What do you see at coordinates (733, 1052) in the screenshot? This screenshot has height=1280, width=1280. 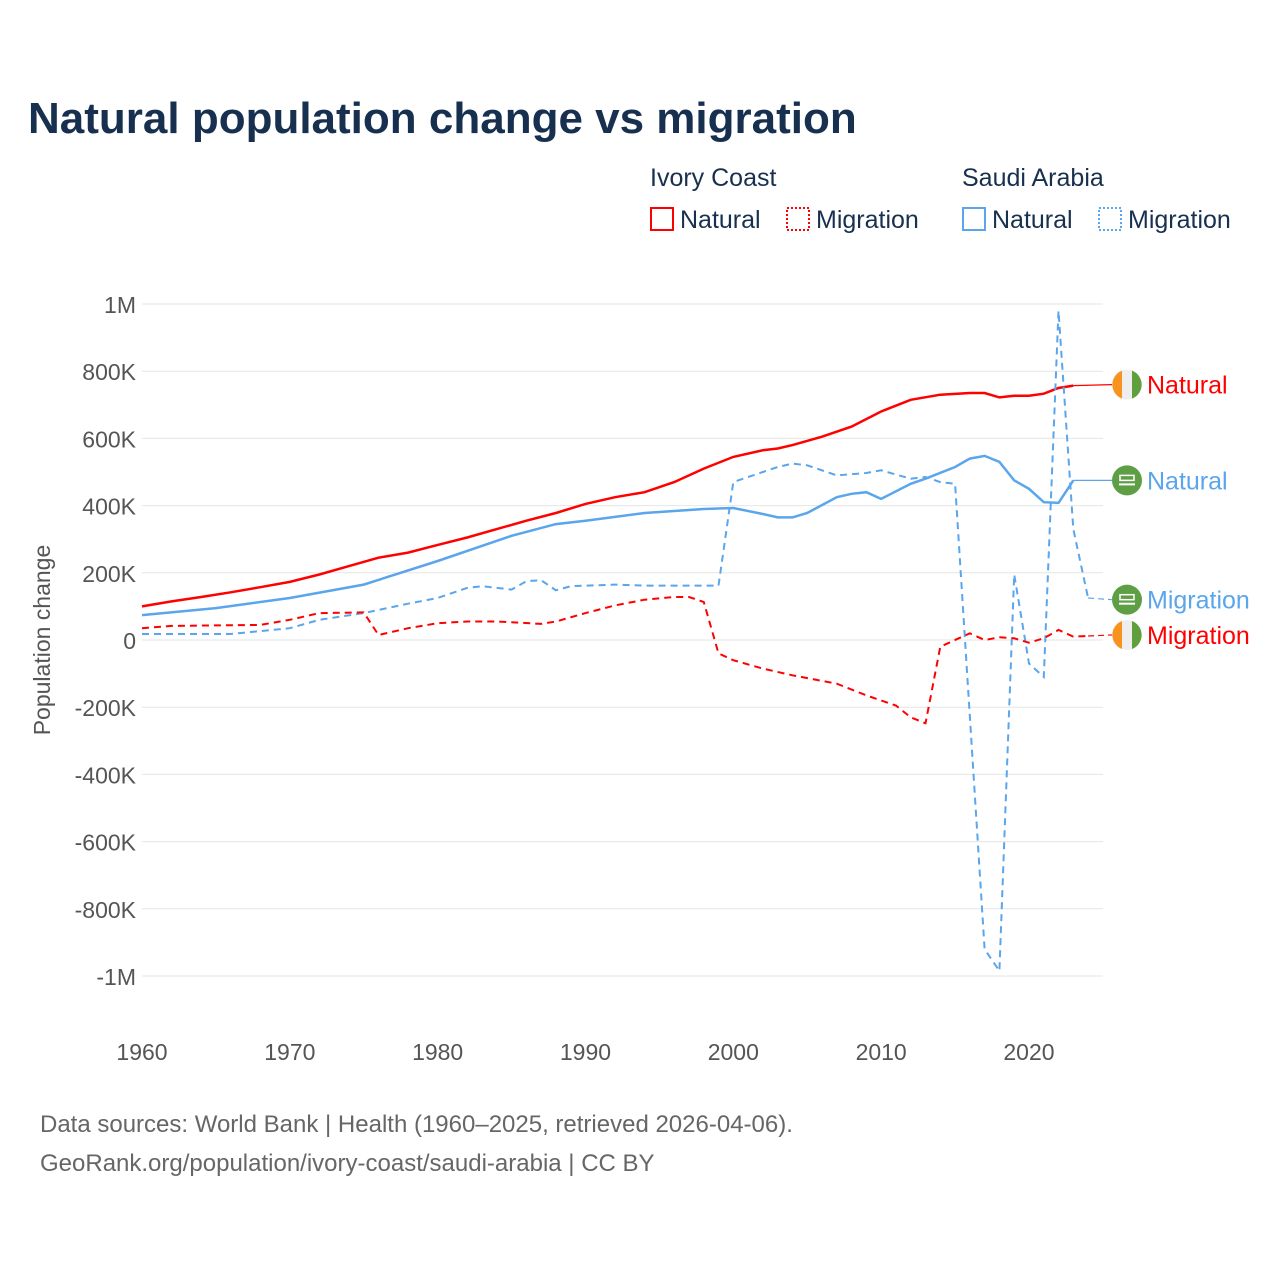 I see `x-tick-label: 2000` at bounding box center [733, 1052].